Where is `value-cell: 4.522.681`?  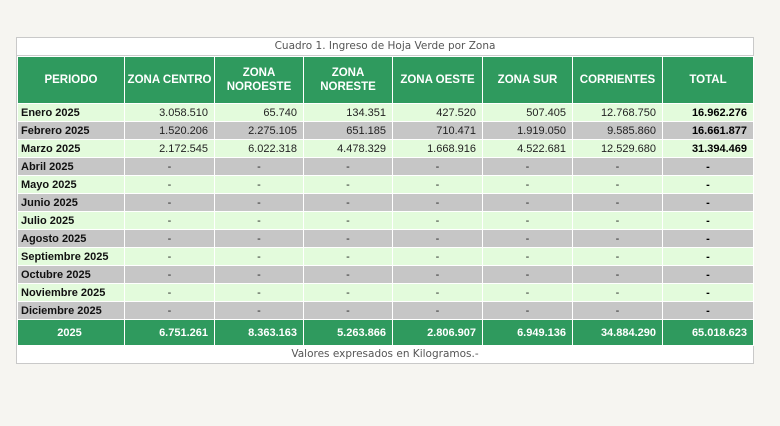 value-cell: 4.522.681 is located at coordinates (527, 148).